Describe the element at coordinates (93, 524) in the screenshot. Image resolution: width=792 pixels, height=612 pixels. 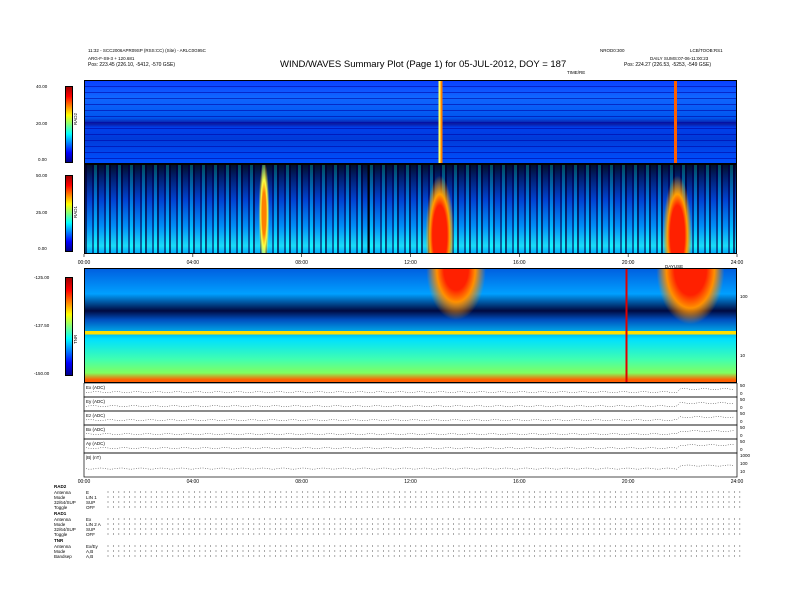
I see `rad1-row-1-val: LIN 2 A` at that location.